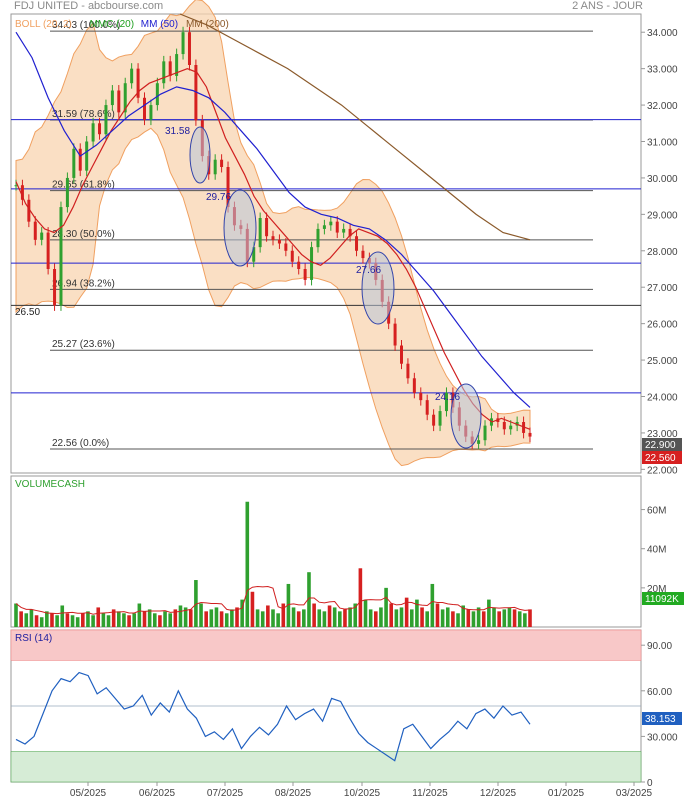 Image resolution: width=684 pixels, height=800 pixels. What do you see at coordinates (498, 793) in the screenshot?
I see `x-tick-label: 12/2025` at bounding box center [498, 793].